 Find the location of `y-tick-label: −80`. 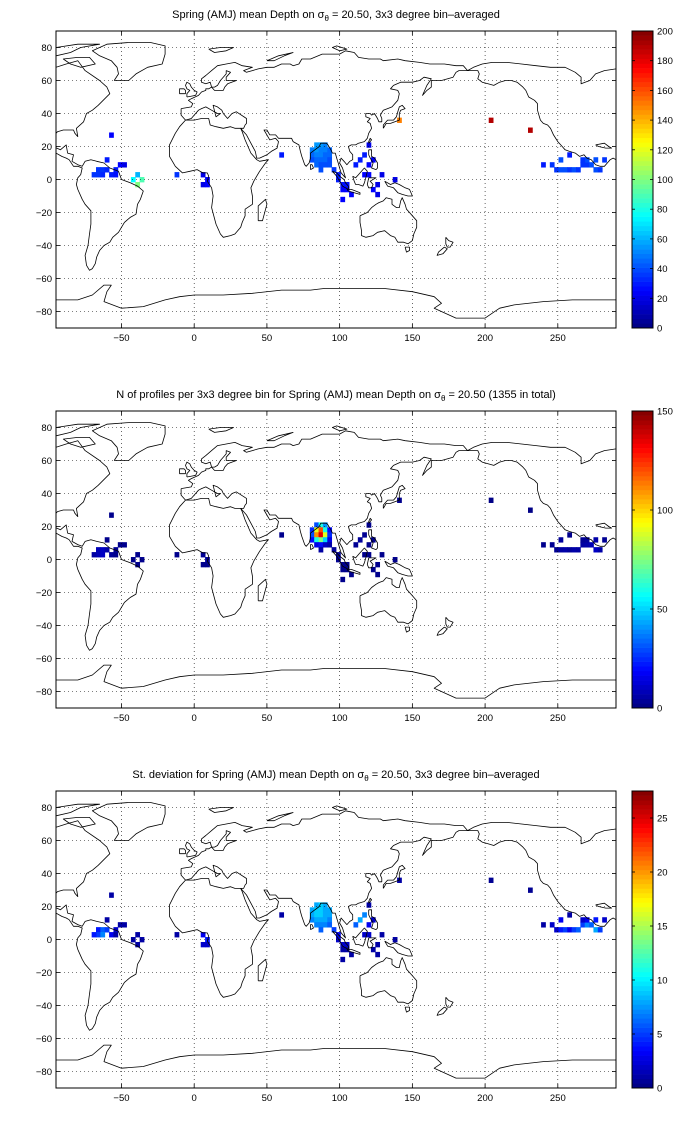

y-tick-label: −80 is located at coordinates (44, 312).